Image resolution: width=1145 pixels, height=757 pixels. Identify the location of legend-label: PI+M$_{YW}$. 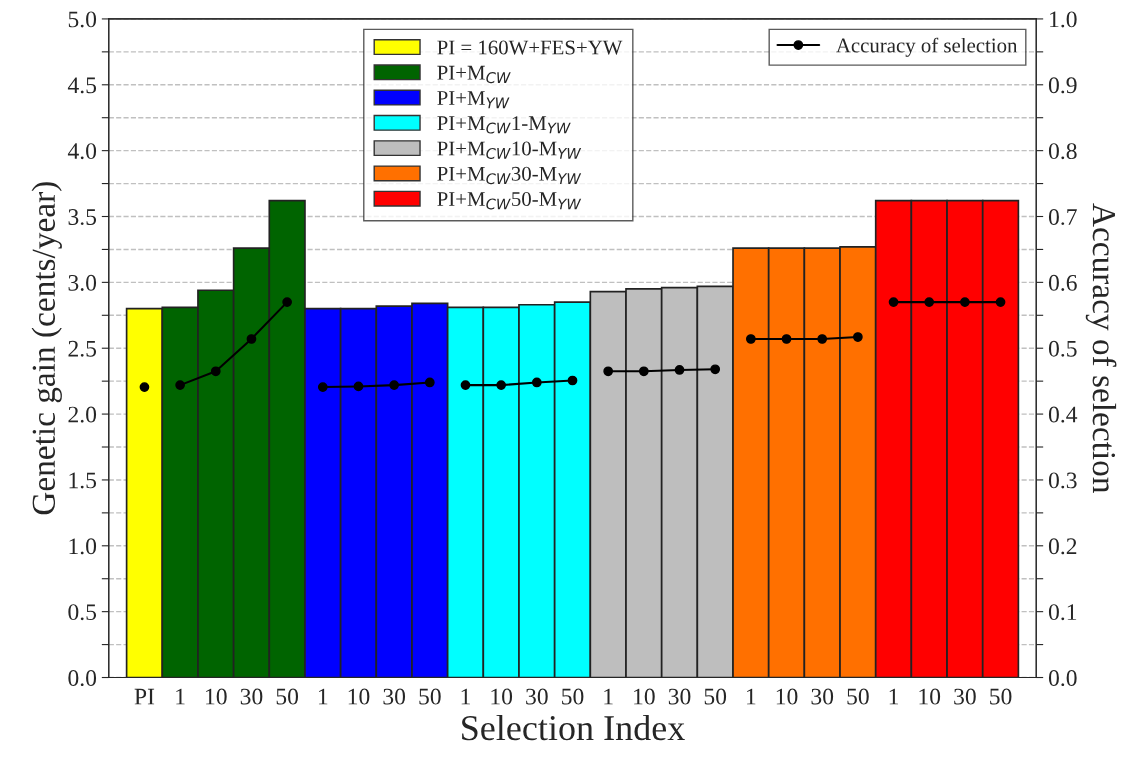
(473, 100).